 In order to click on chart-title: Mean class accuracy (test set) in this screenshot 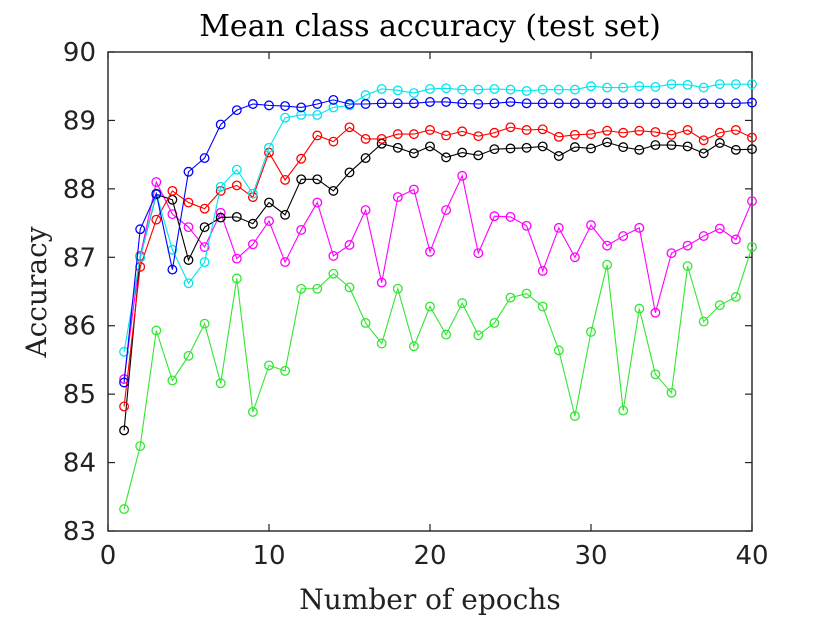, I will do `click(430, 26)`.